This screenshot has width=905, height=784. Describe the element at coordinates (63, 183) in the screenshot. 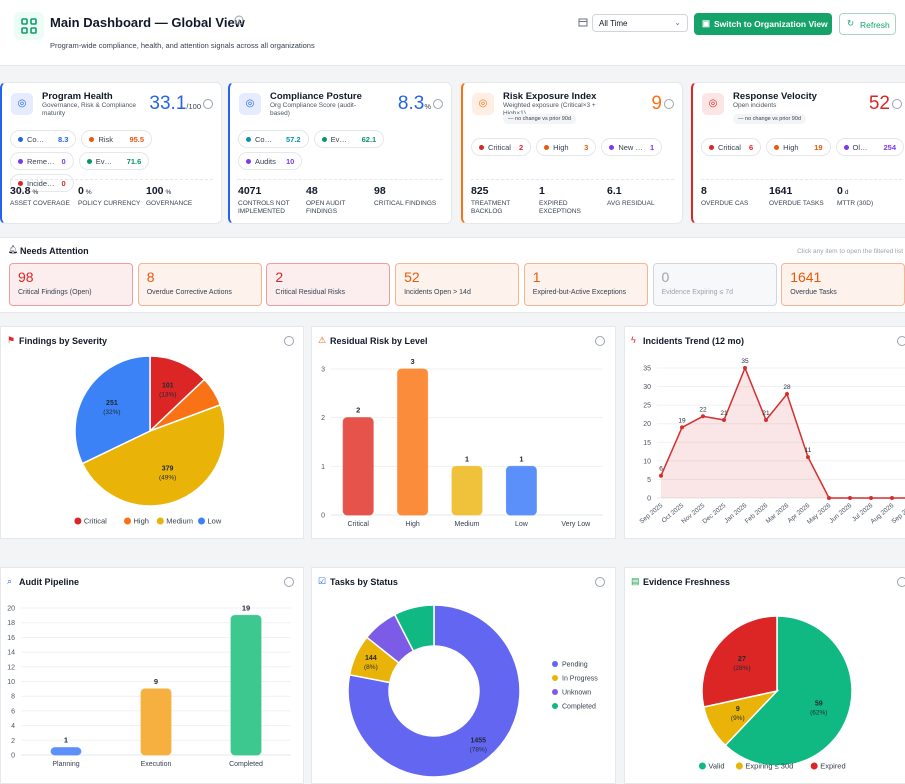

I see `pill-value: 0` at that location.